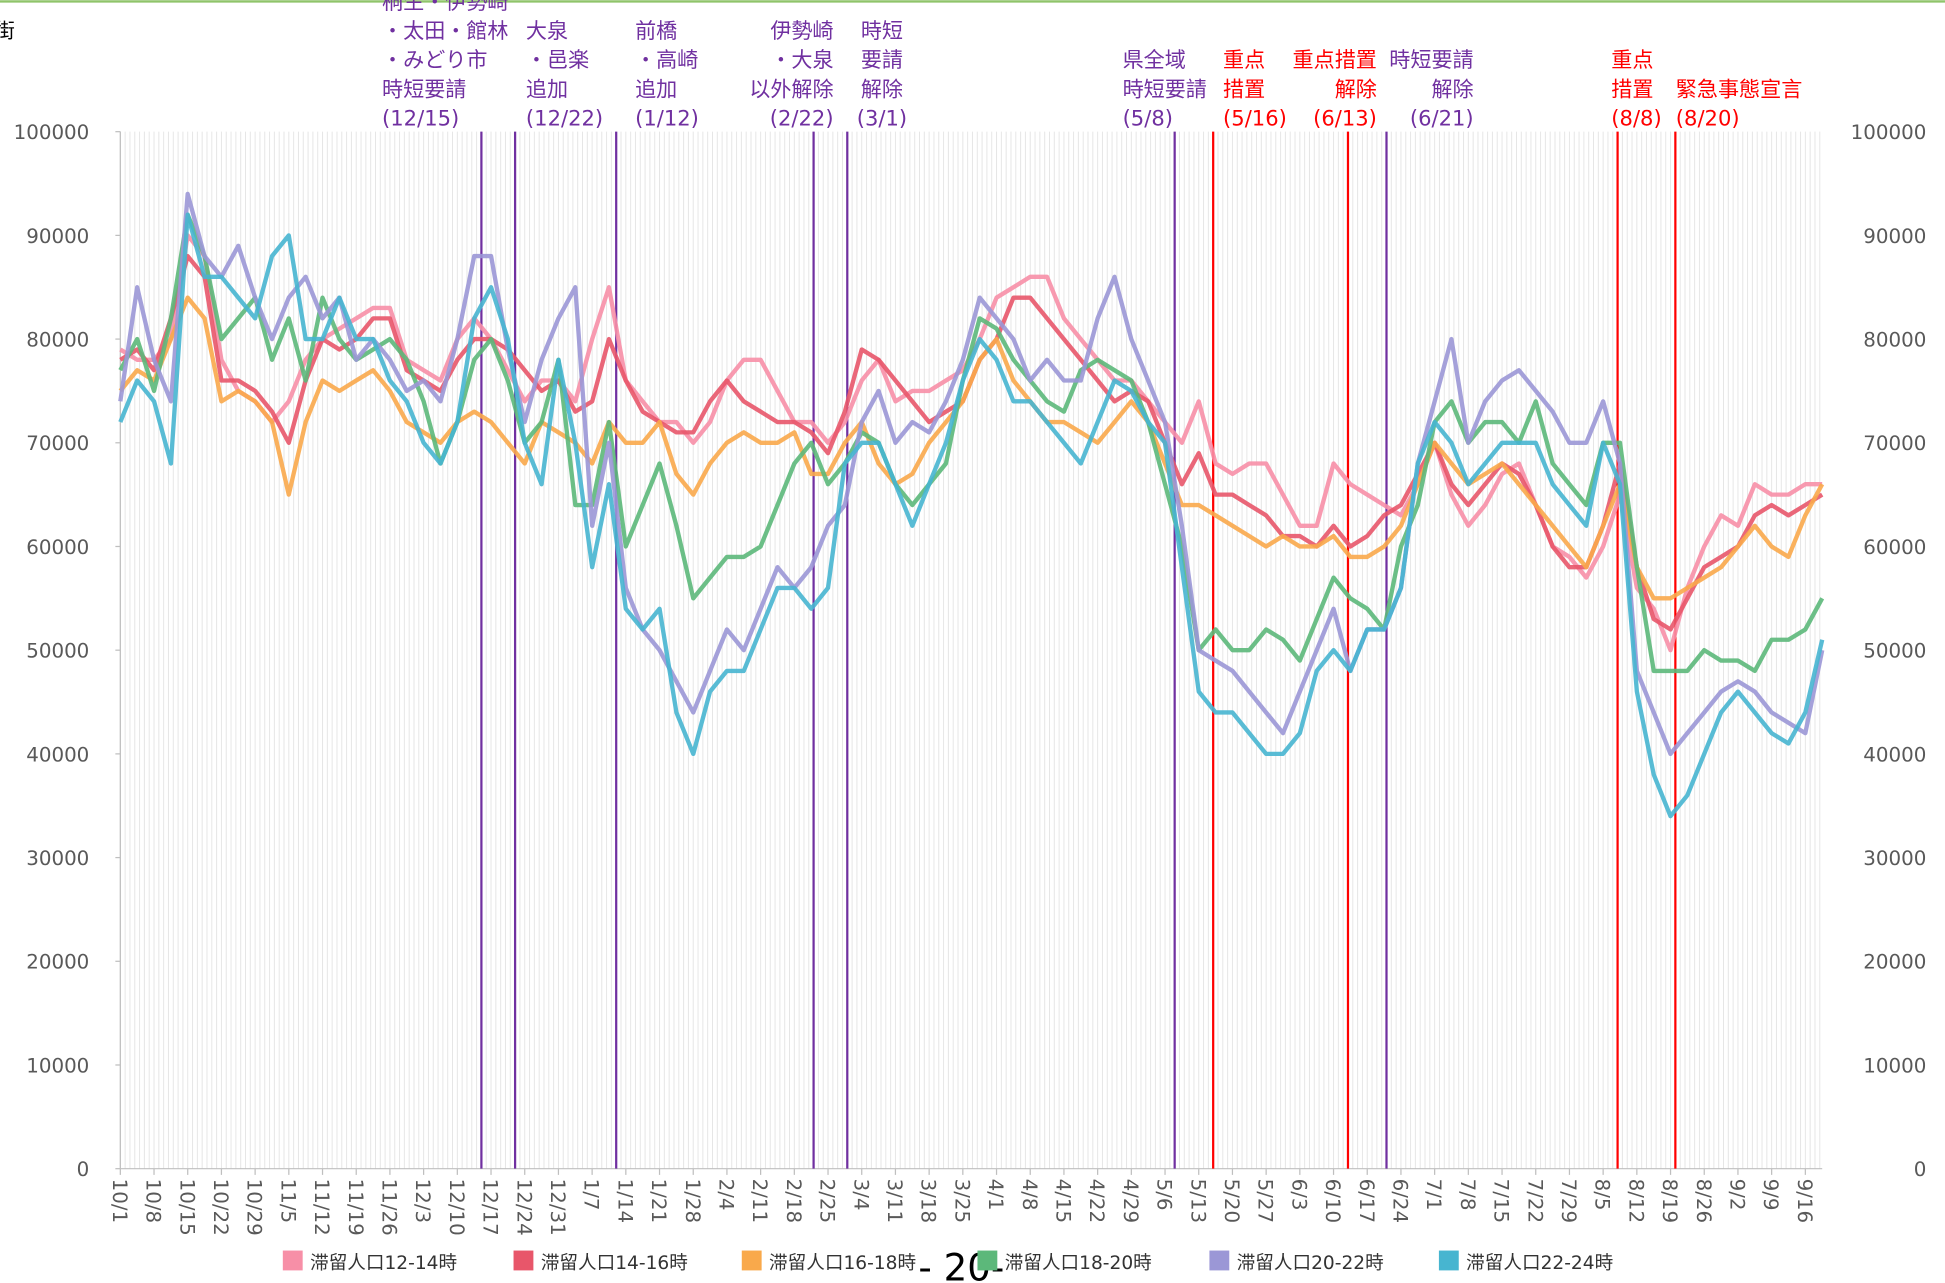 The image size is (1945, 1283). I want to click on x-tick-label: 12/31, so click(557, 1207).